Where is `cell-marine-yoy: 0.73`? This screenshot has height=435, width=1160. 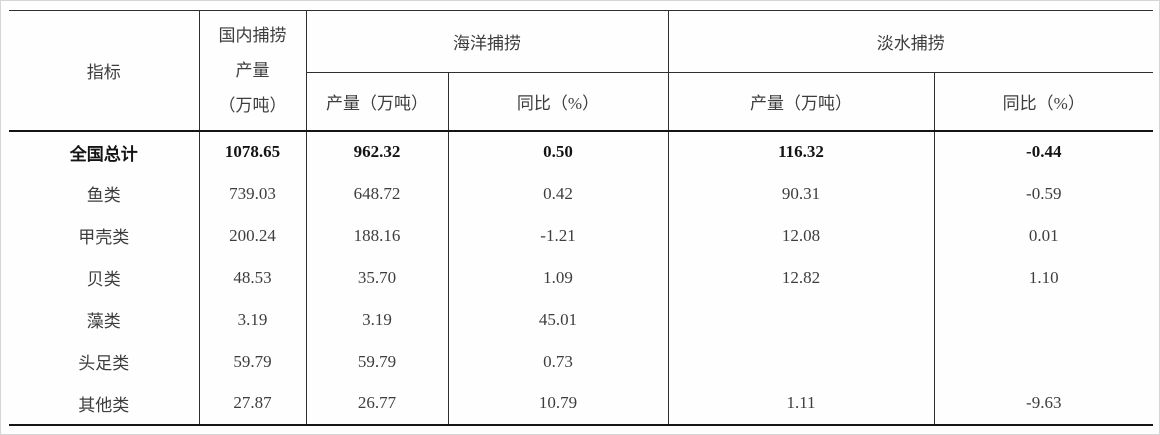 cell-marine-yoy: 0.73 is located at coordinates (558, 361).